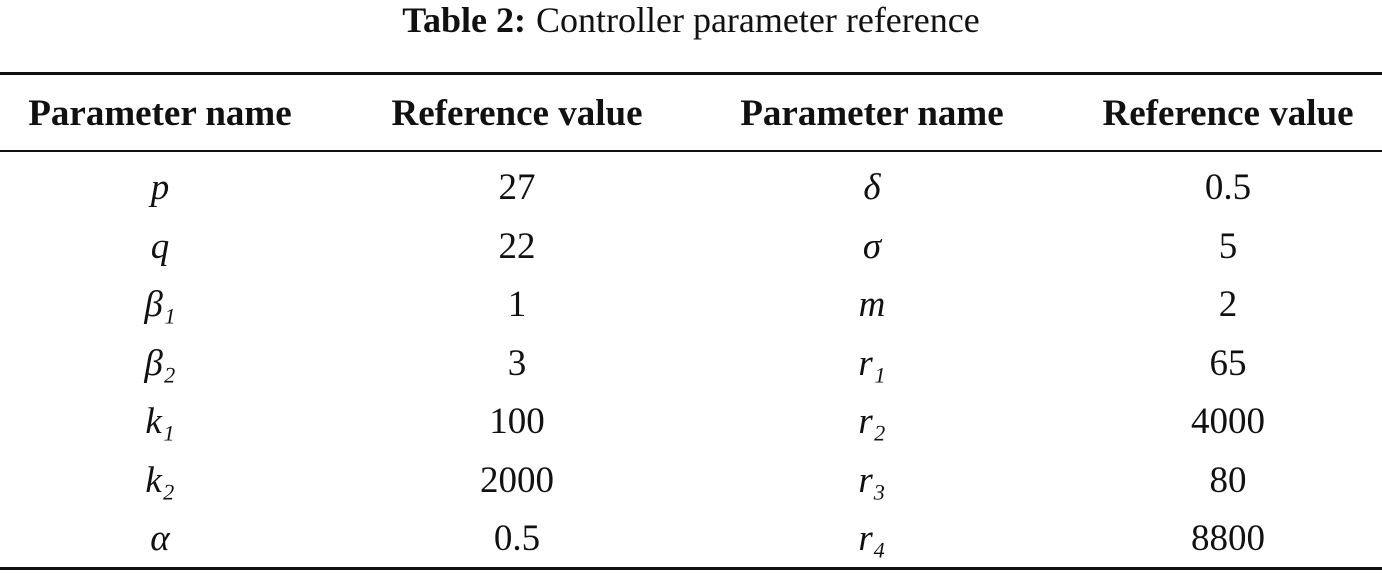 This screenshot has width=1382, height=573. What do you see at coordinates (872, 538) in the screenshot?
I see `parameter-name: r₄` at bounding box center [872, 538].